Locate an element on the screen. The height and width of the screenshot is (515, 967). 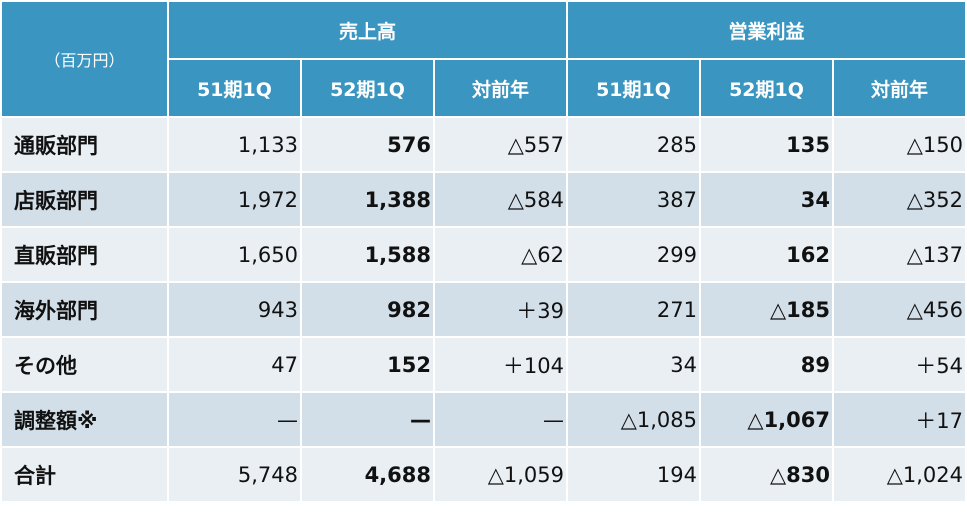
cell: △352 is located at coordinates (899, 199).